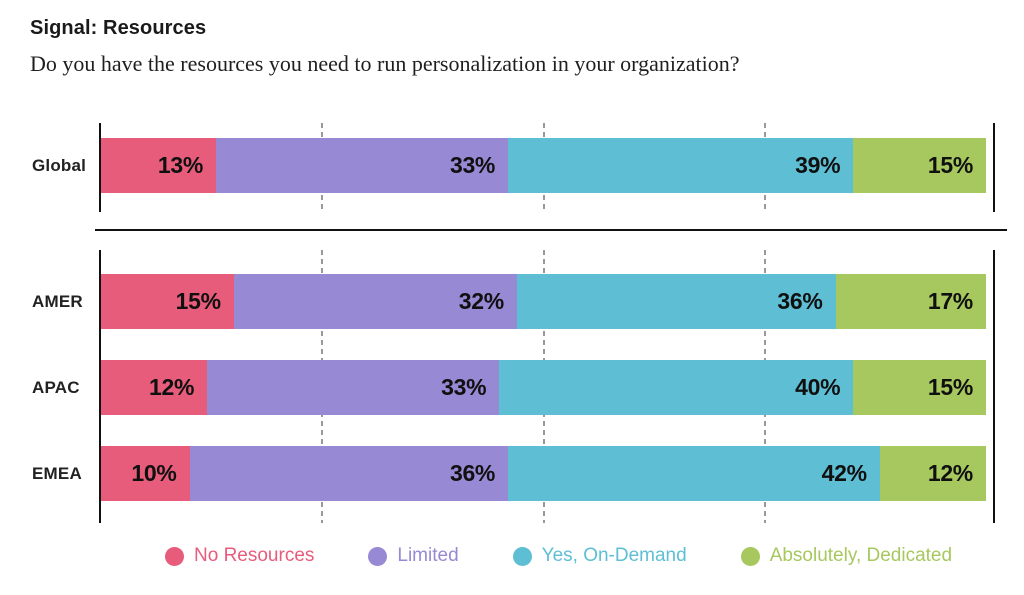 This screenshot has width=1024, height=595. What do you see at coordinates (180, 165) in the screenshot?
I see `bar-value-label: 13%` at bounding box center [180, 165].